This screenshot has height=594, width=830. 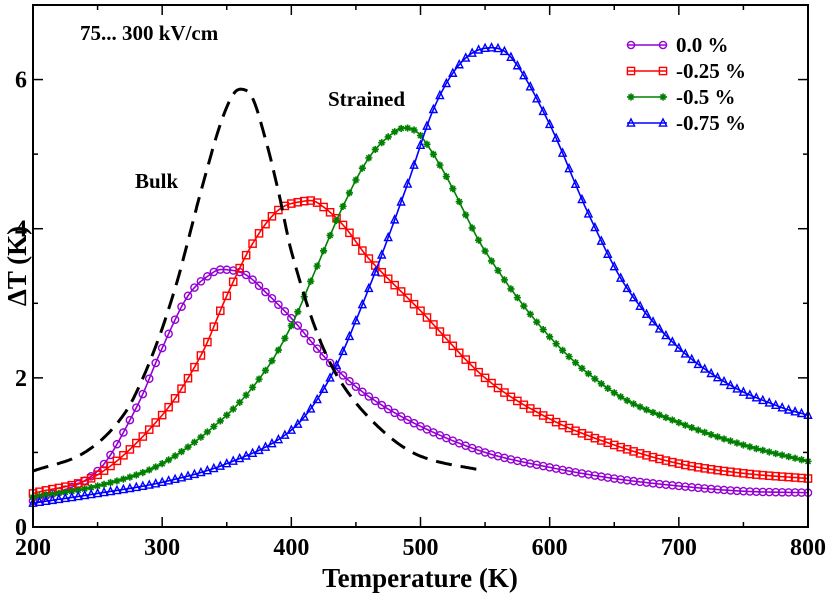 What do you see at coordinates (808, 548) in the screenshot?
I see `x-tick-label: 800` at bounding box center [808, 548].